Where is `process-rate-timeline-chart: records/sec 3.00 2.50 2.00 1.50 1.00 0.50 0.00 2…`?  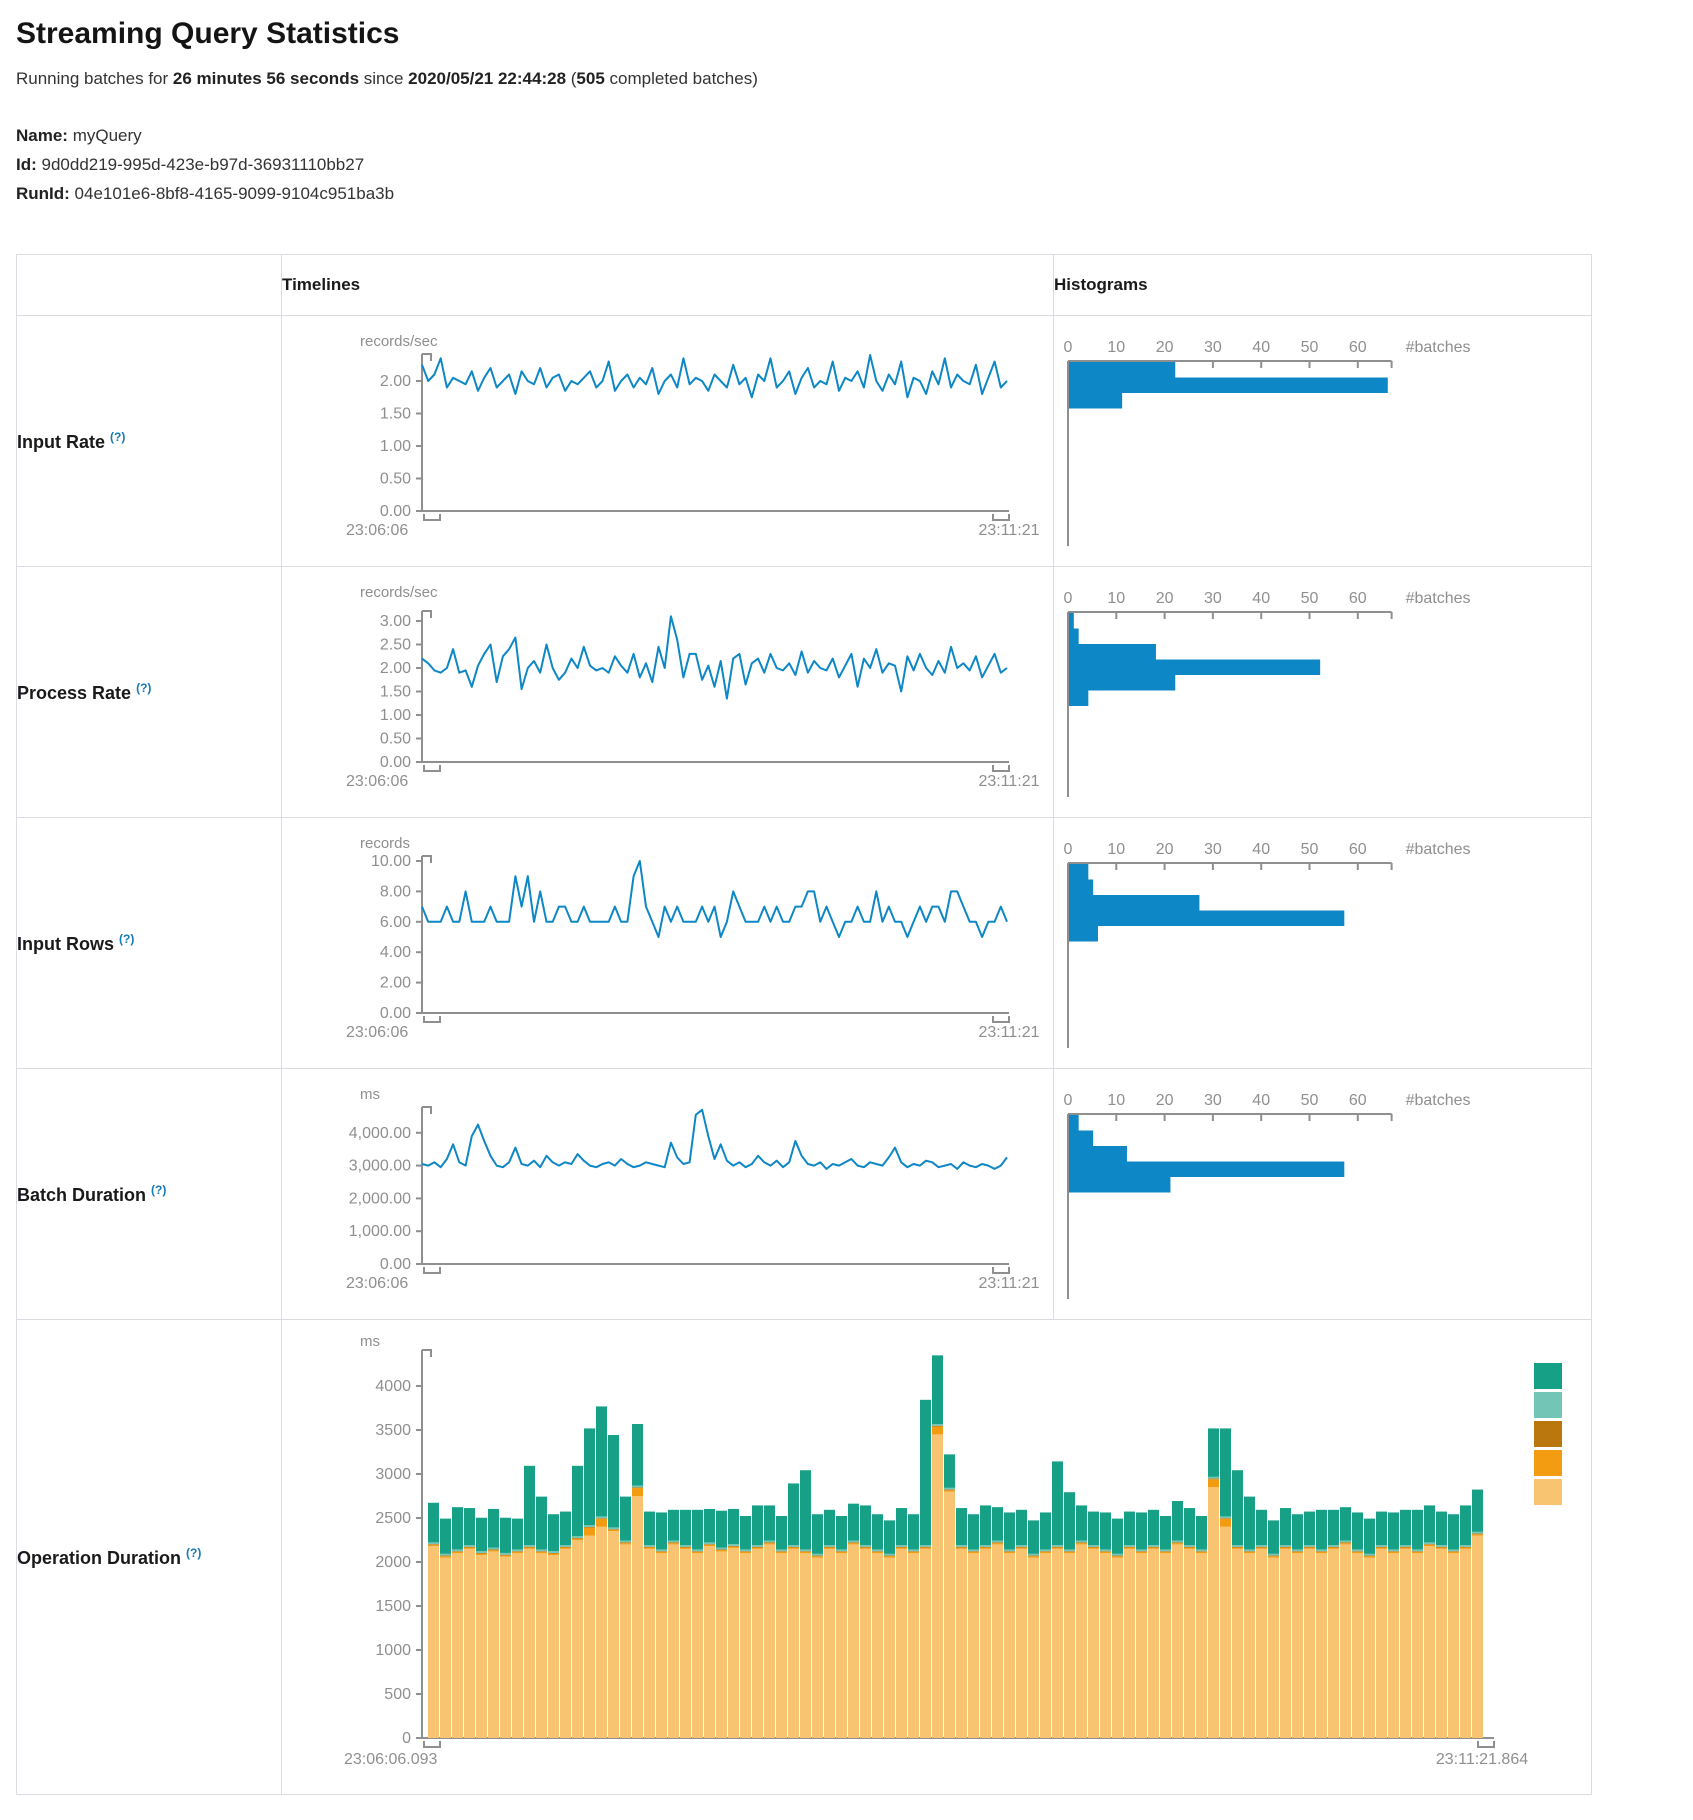 process-rate-timeline-chart: records/sec 3.00 2.50 2.00 1.50 1.00 0.50 0.00 2… is located at coordinates (667, 692).